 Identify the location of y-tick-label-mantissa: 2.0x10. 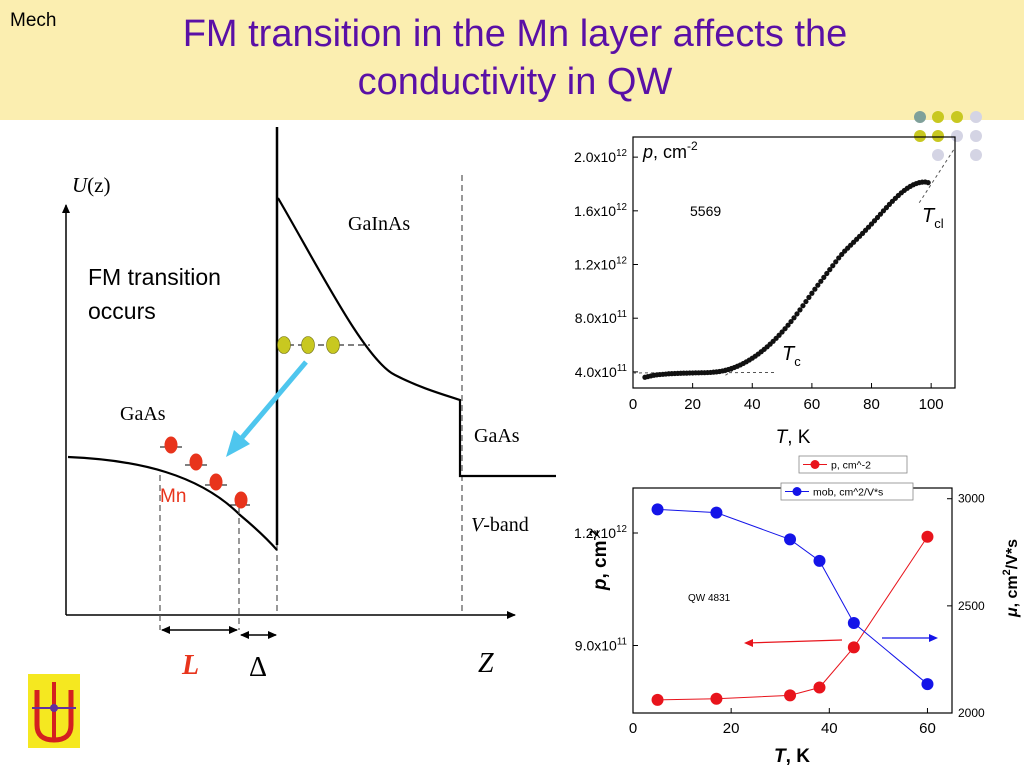
(595, 157).